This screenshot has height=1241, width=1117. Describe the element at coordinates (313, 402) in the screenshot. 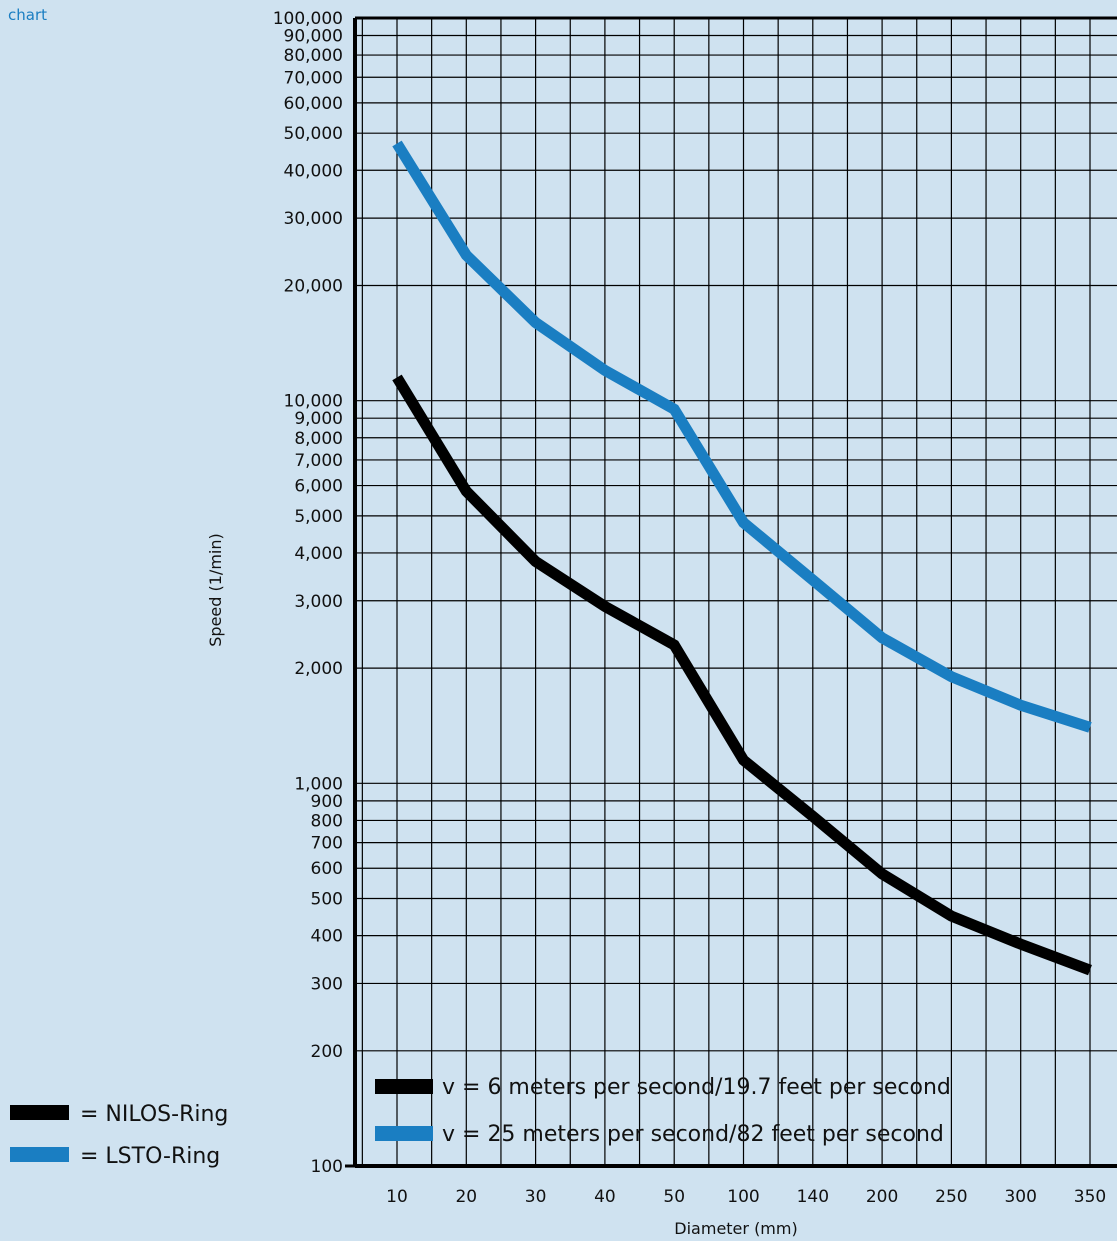

I see `y-tick-label: 10,000` at that location.